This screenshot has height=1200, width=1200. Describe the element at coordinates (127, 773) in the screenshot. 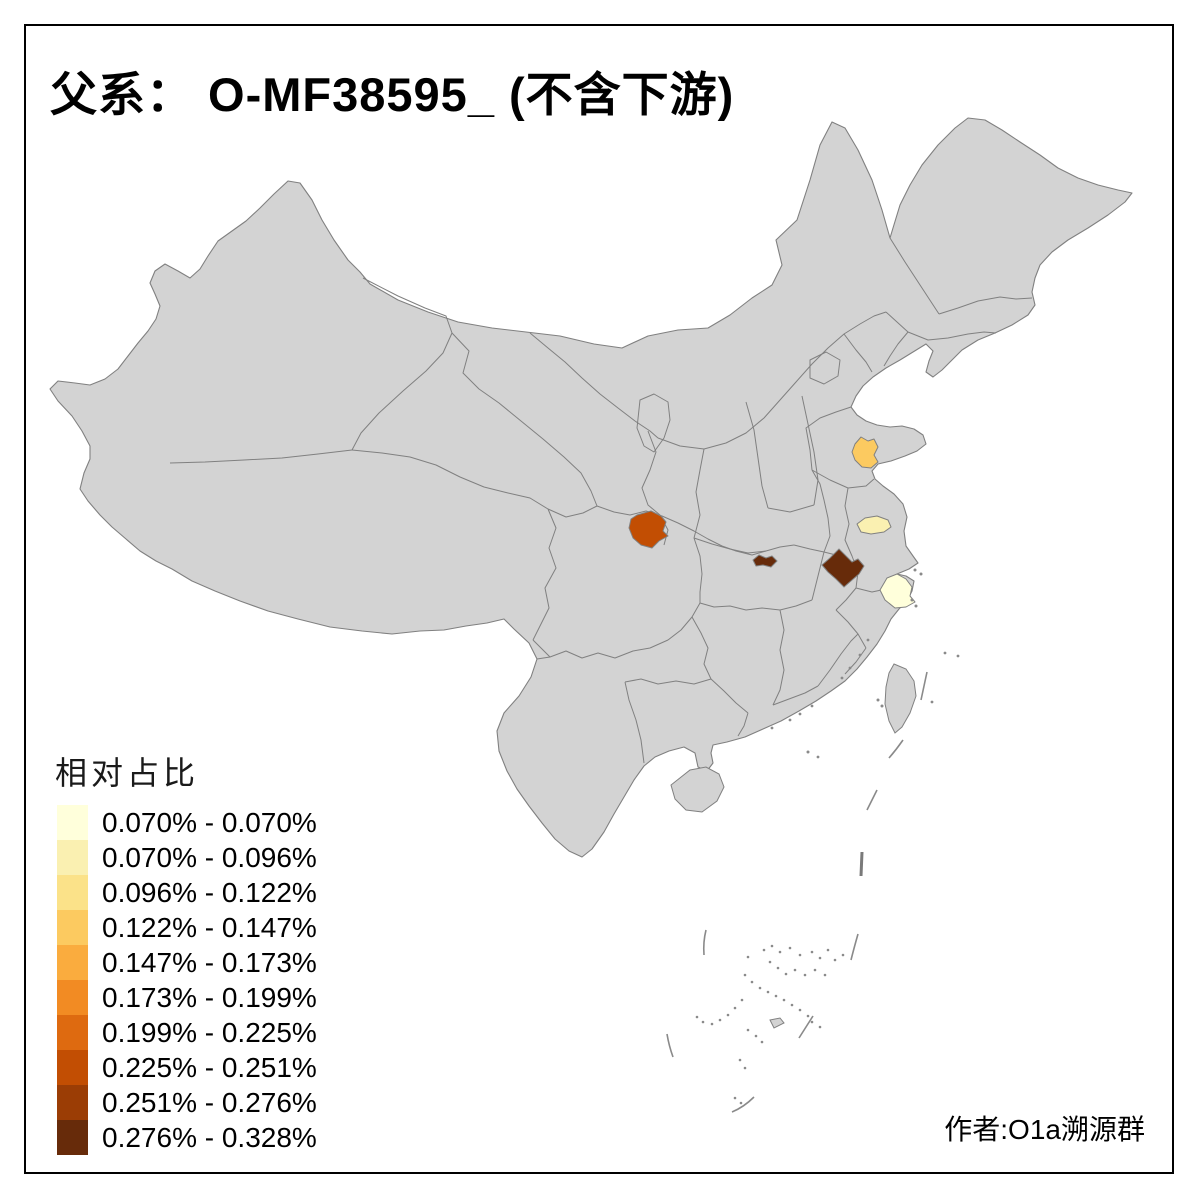

I see `legend-title: 相对占比` at that location.